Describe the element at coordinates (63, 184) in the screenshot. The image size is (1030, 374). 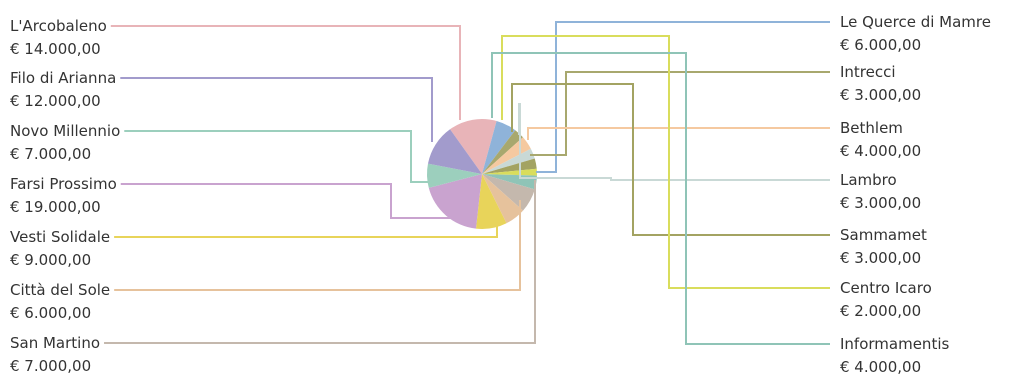
I see `slice-label-name: Farsi Prossimo` at that location.